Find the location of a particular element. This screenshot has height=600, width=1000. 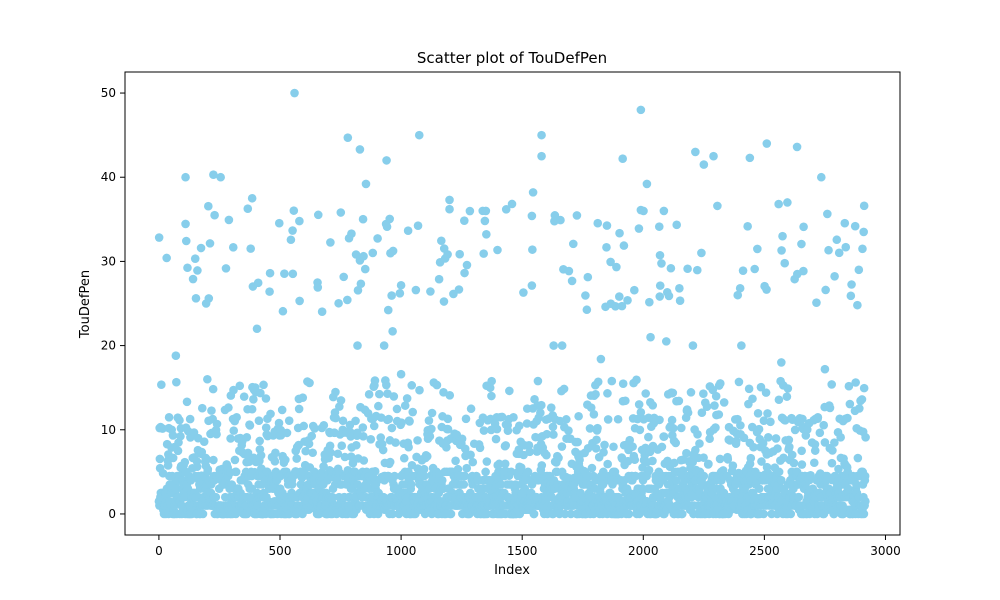

x-tick-label: 2500 is located at coordinates (764, 551).